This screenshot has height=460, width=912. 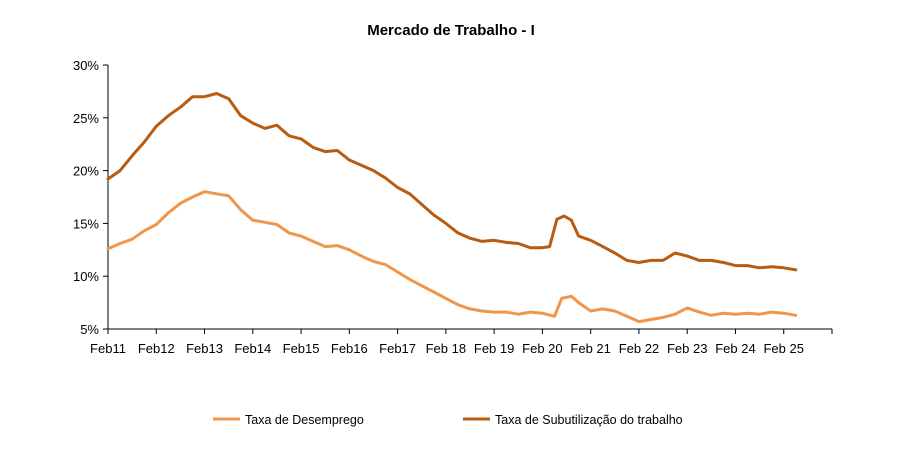 What do you see at coordinates (301, 348) in the screenshot?
I see `x-tick-label: Feb15` at bounding box center [301, 348].